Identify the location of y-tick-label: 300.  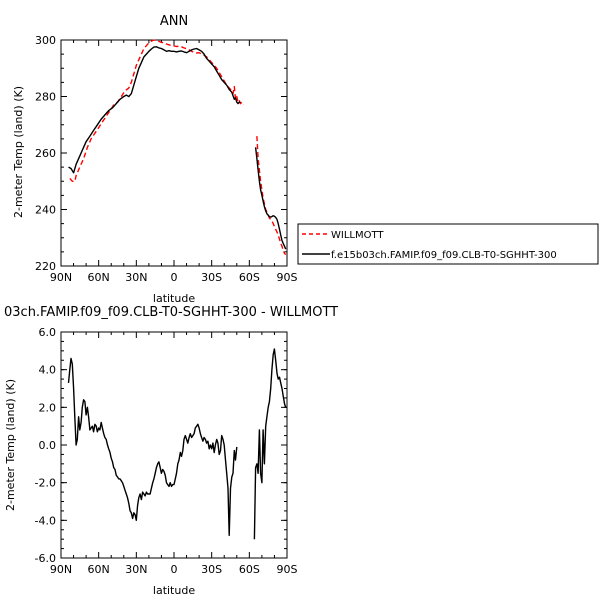
(45, 40).